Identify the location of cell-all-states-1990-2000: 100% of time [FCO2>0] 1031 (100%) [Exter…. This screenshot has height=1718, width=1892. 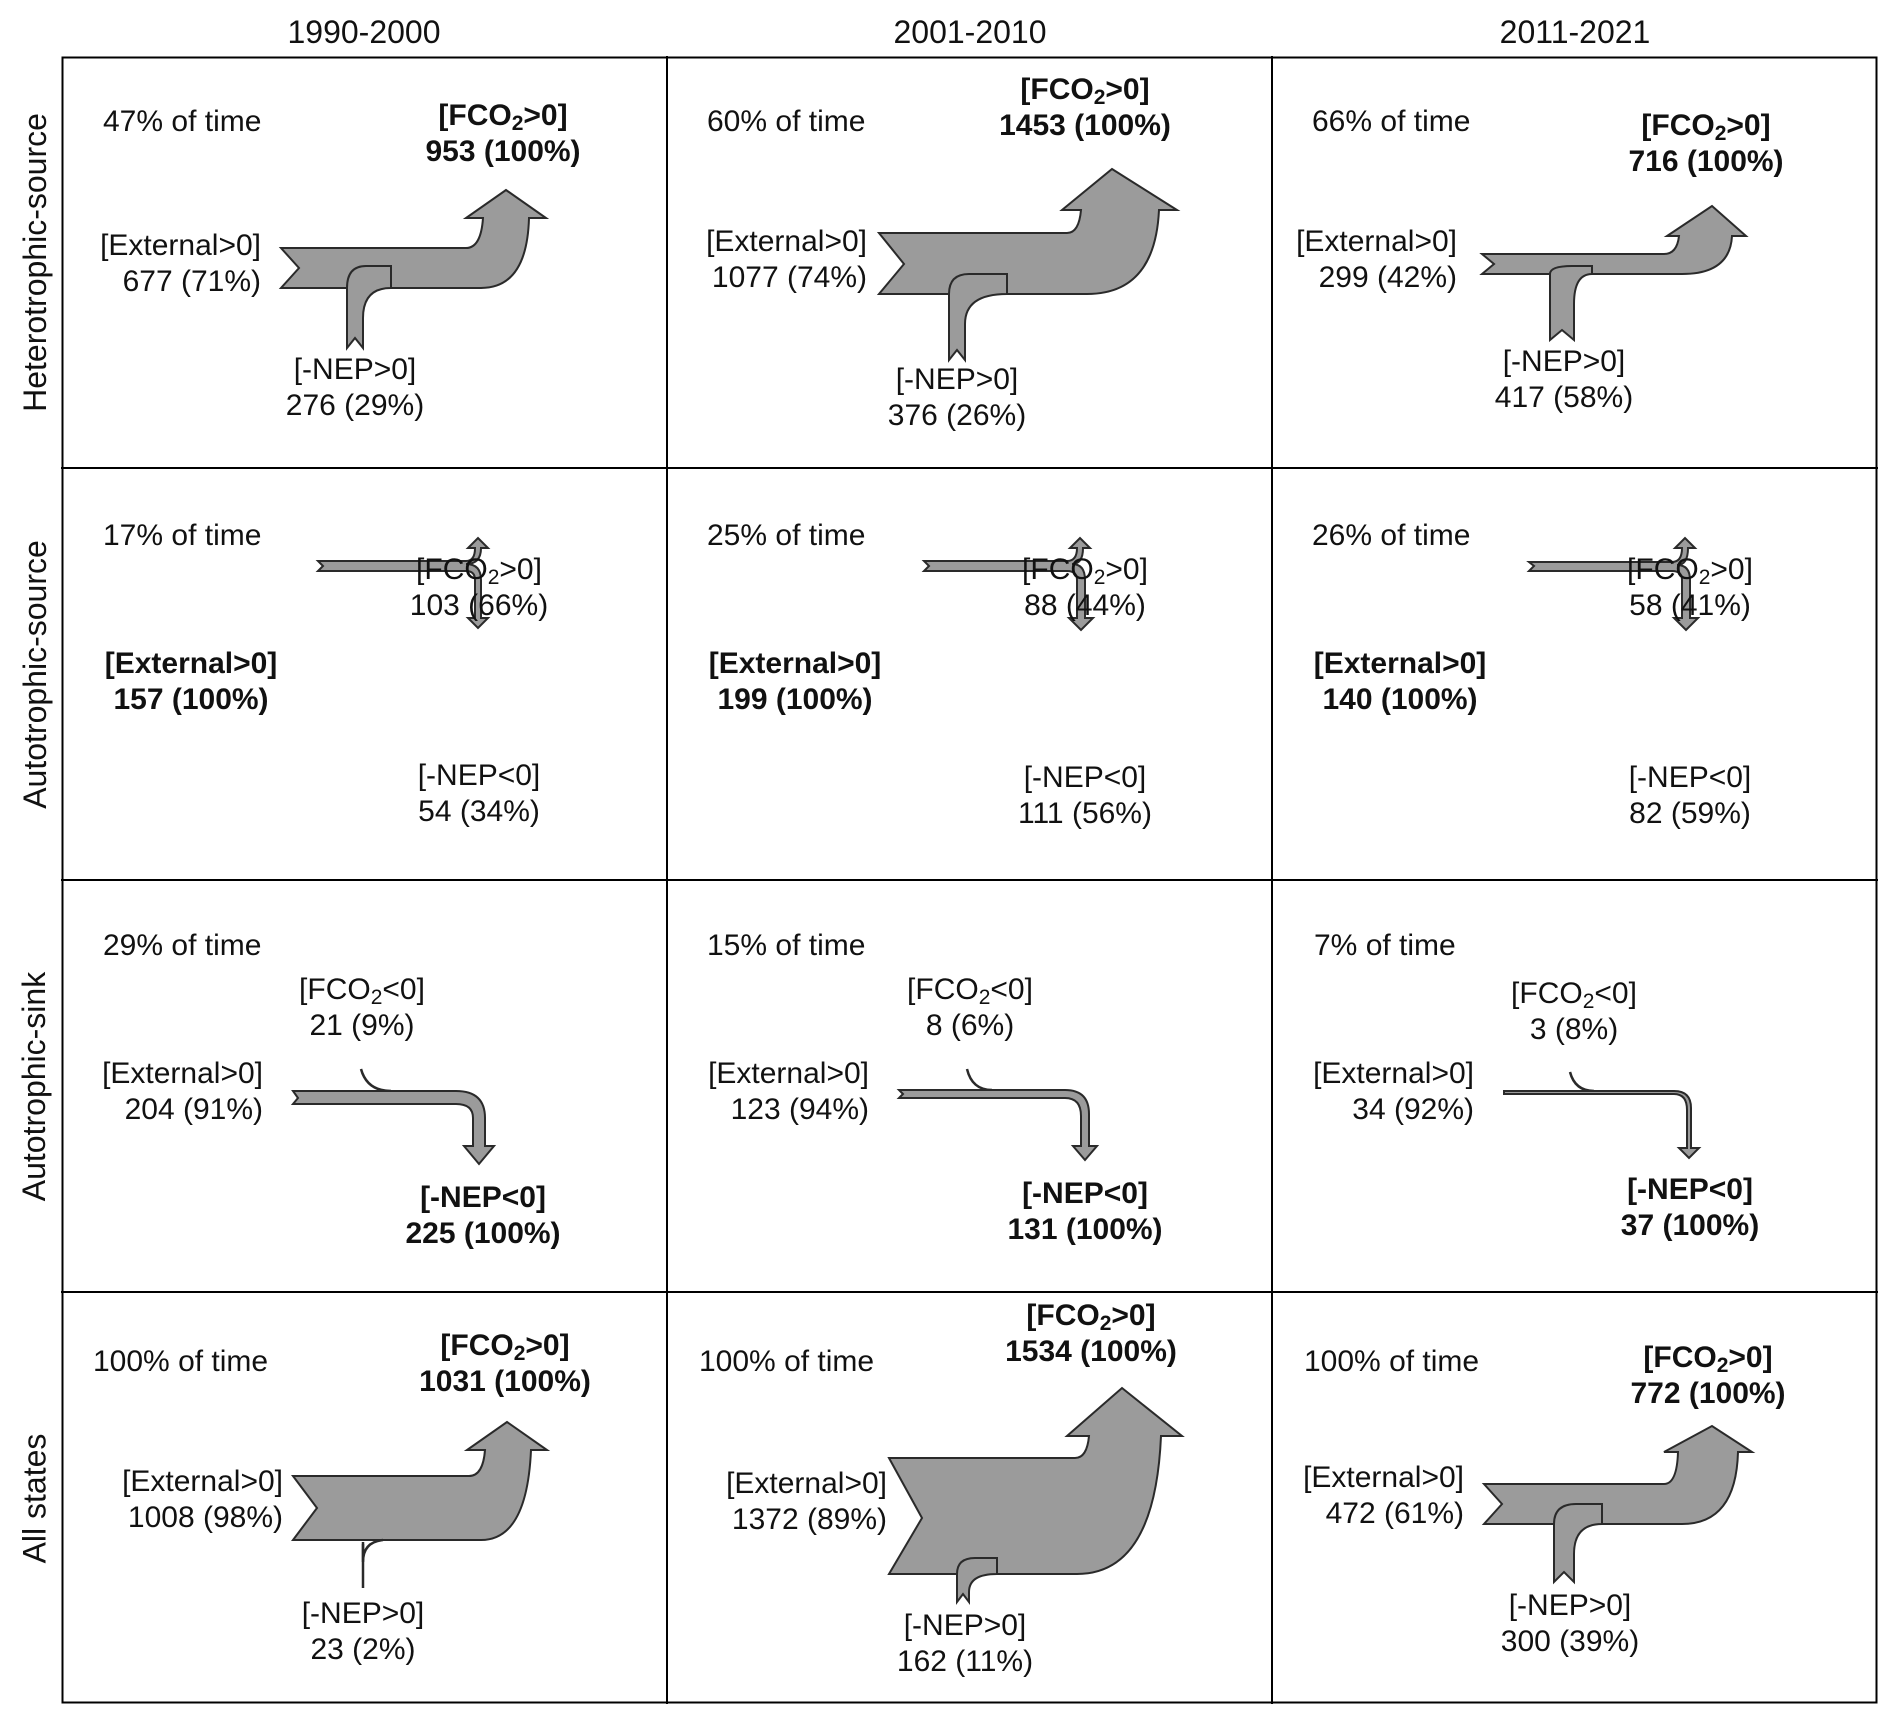
(364, 1498).